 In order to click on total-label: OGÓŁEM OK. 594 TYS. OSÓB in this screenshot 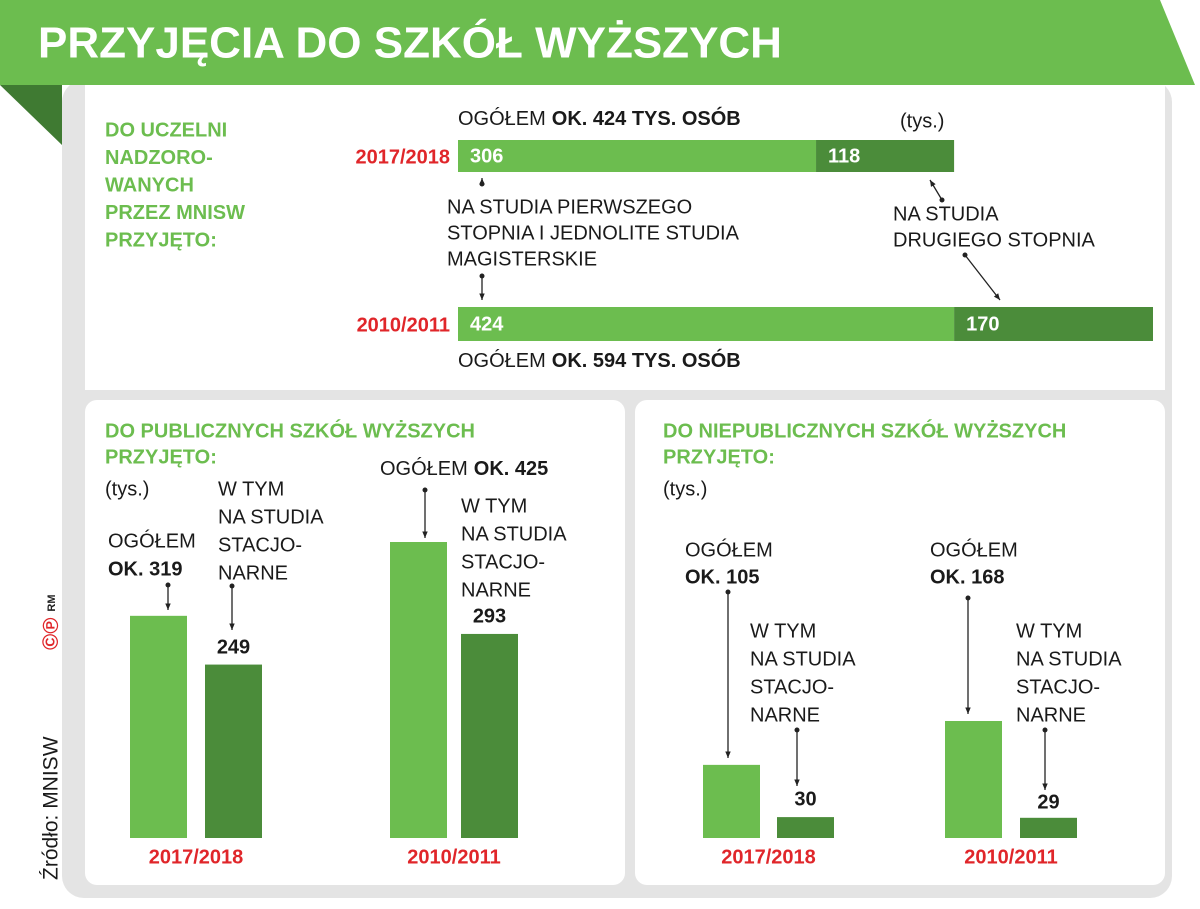, I will do `click(599, 360)`.